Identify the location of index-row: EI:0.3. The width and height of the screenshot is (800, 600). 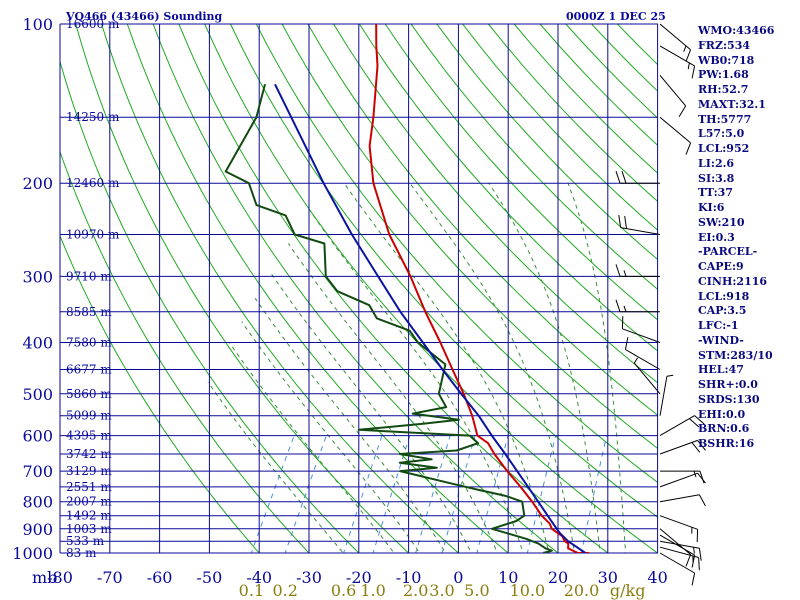
(716, 237).